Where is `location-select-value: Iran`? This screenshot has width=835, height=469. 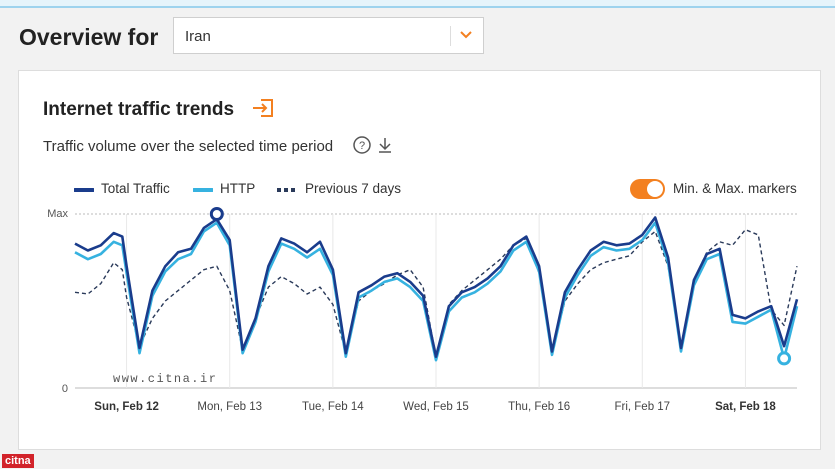 location-select-value: Iran is located at coordinates (198, 36).